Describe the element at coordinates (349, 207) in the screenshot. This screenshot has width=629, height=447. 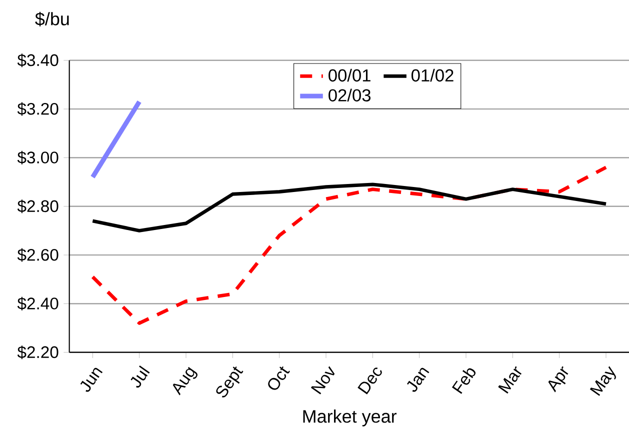
I see `line-series` at that location.